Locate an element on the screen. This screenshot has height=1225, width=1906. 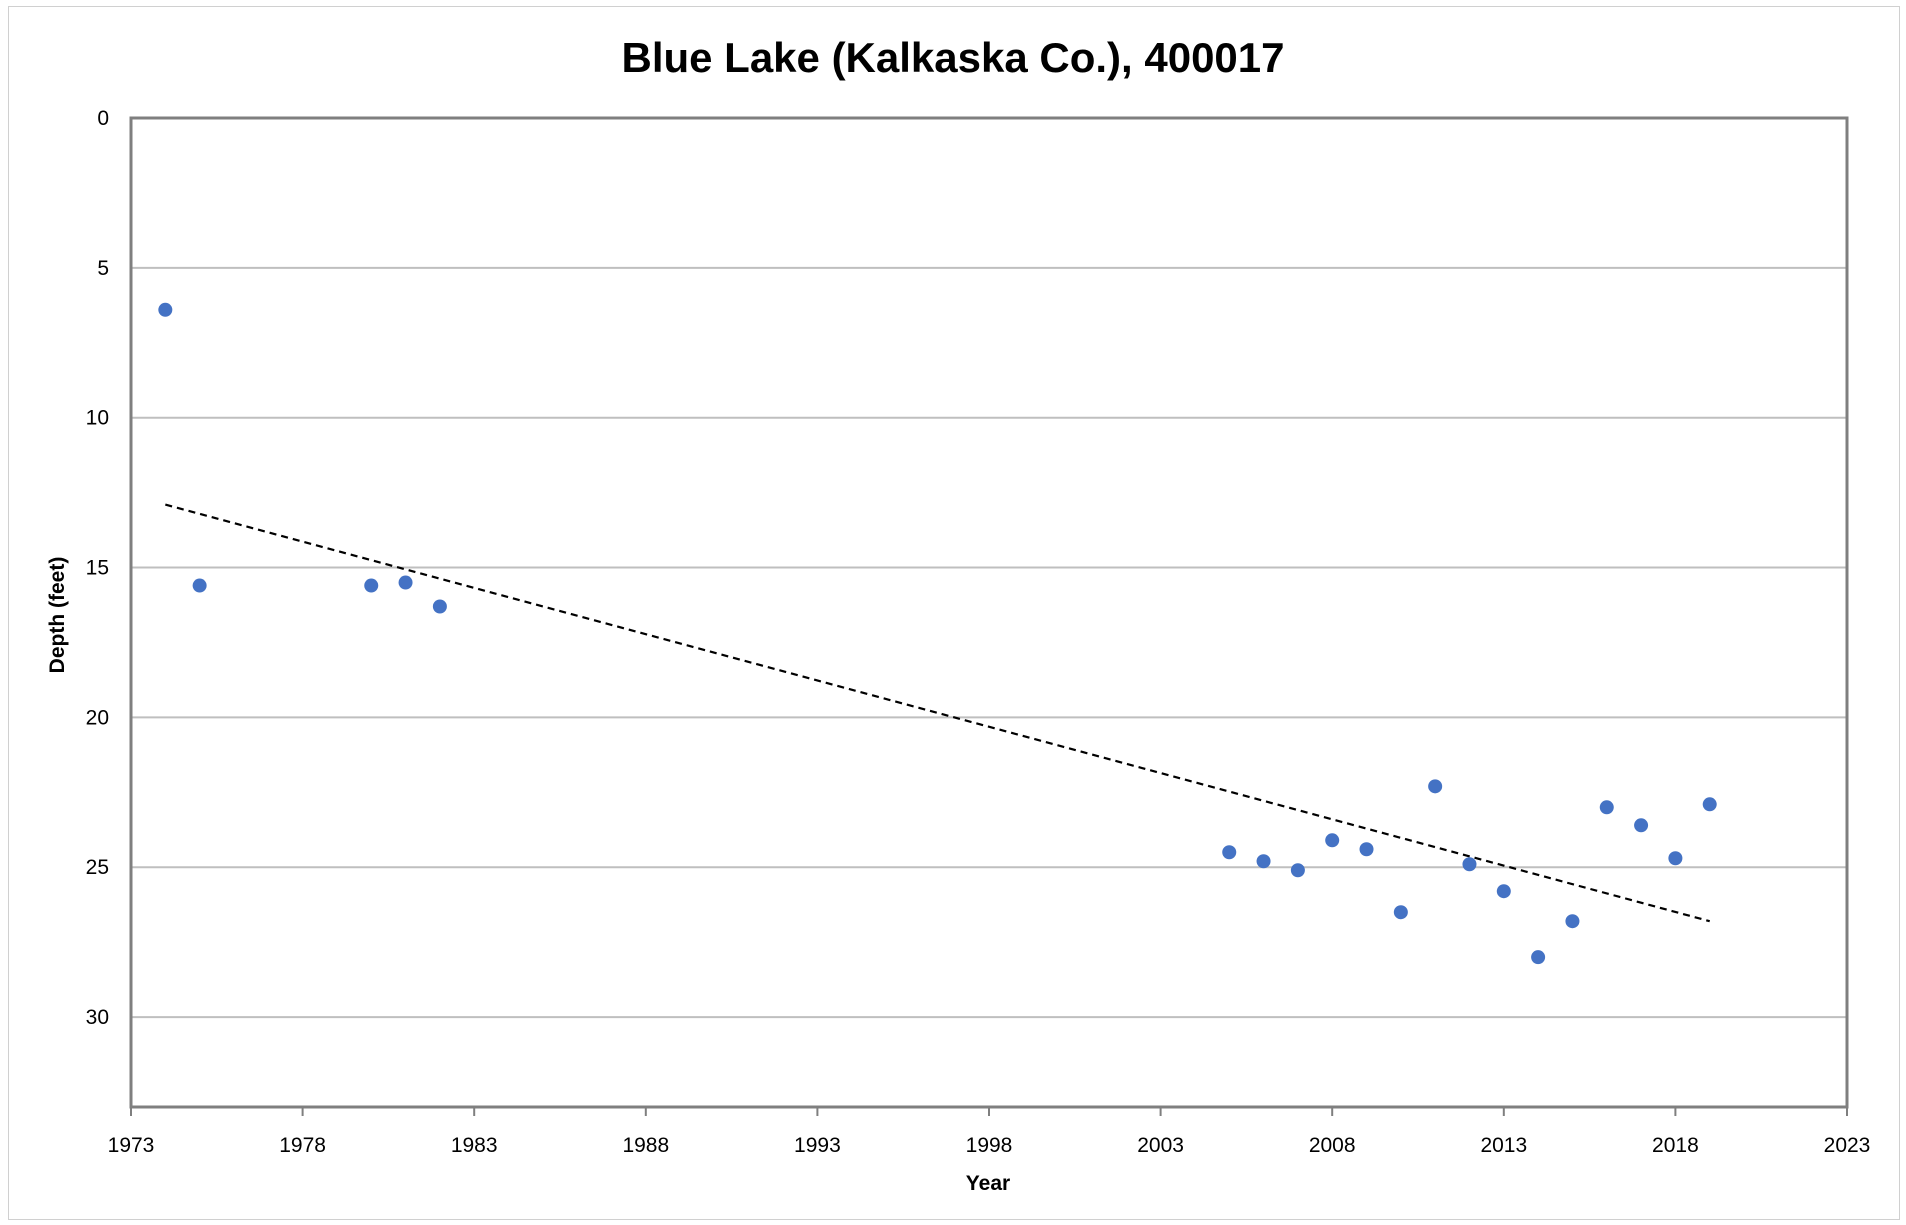
data-point-2019 is located at coordinates (1709, 804).